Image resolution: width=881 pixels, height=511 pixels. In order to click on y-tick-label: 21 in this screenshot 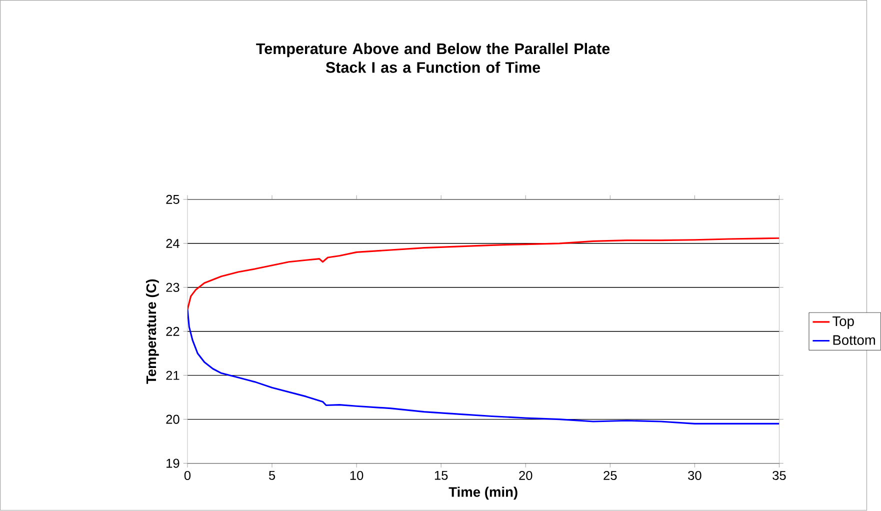, I will do `click(173, 375)`.